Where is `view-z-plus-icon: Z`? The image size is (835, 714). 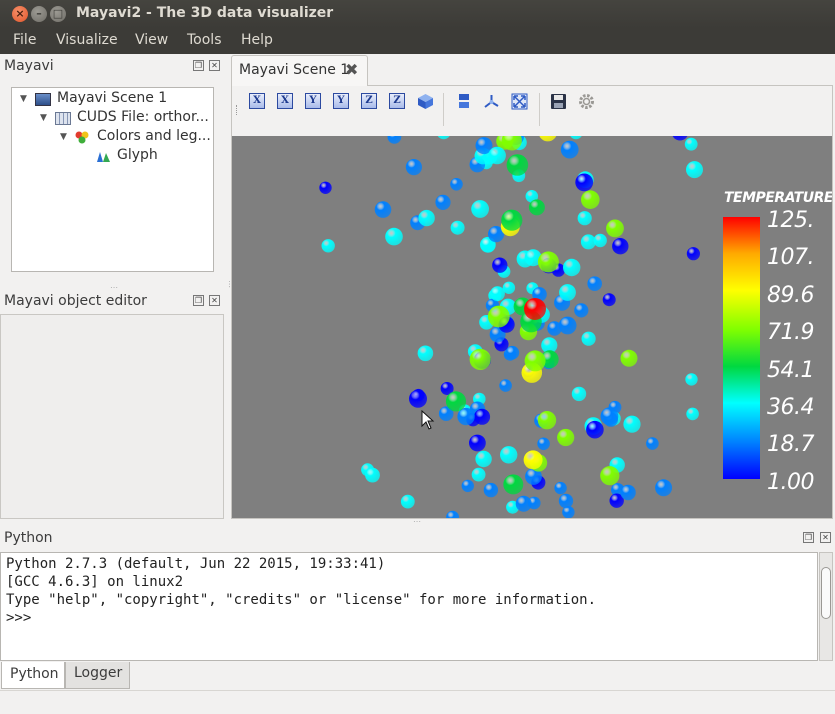 view-z-plus-icon: Z is located at coordinates (369, 101).